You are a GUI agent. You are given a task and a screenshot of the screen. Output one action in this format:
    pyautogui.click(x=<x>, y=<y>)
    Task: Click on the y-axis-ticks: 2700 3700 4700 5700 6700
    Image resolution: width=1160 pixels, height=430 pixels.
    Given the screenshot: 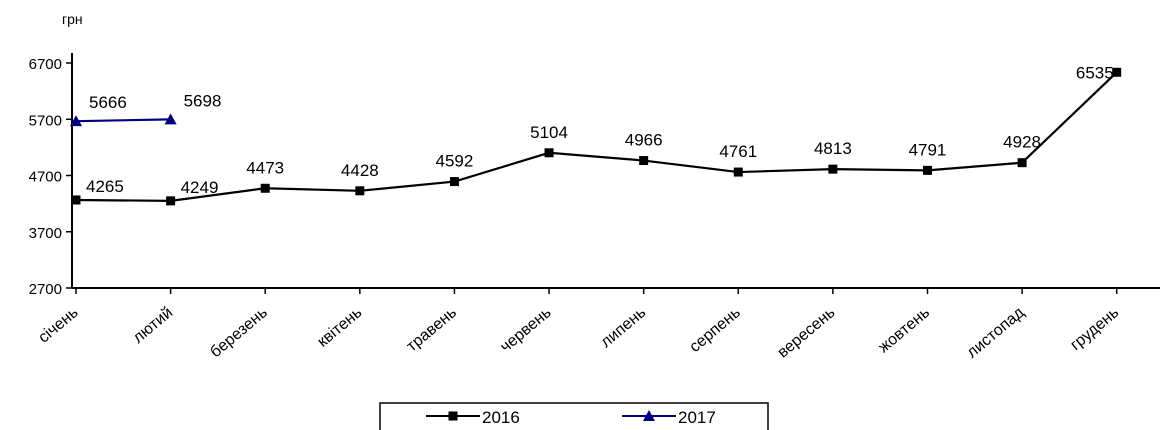 What is the action you would take?
    pyautogui.click(x=50, y=177)
    